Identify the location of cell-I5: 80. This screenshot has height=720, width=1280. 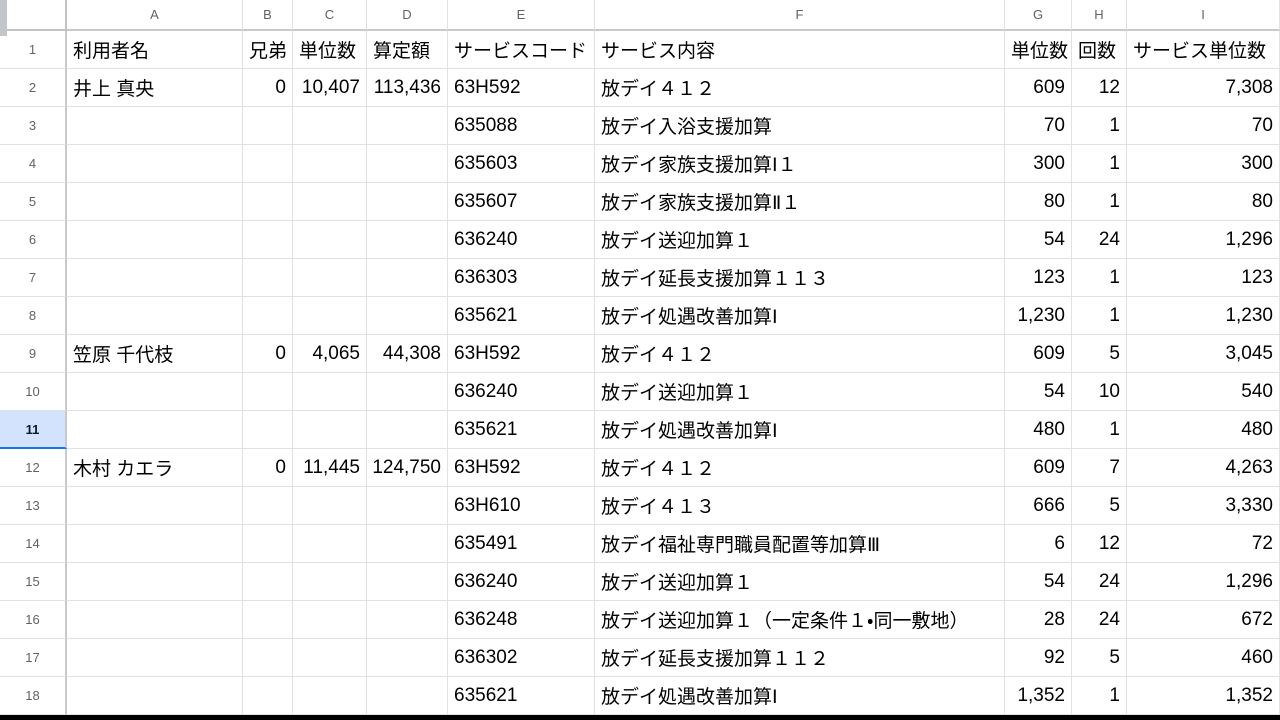
(1203, 202).